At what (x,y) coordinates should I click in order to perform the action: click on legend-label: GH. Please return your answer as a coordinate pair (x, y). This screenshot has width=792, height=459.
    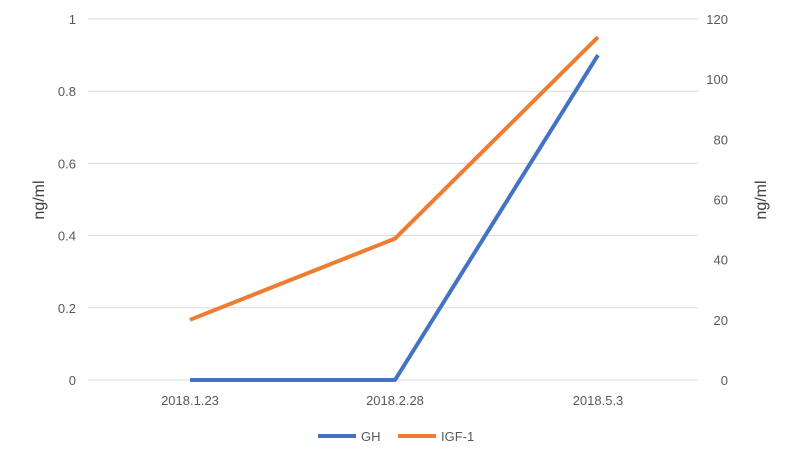
    Looking at the image, I should click on (371, 436).